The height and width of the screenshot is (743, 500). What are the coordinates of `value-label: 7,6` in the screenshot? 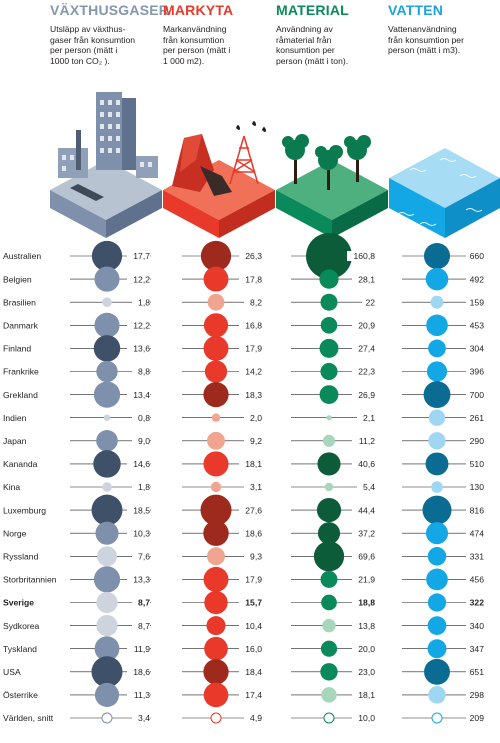 It's located at (144, 557).